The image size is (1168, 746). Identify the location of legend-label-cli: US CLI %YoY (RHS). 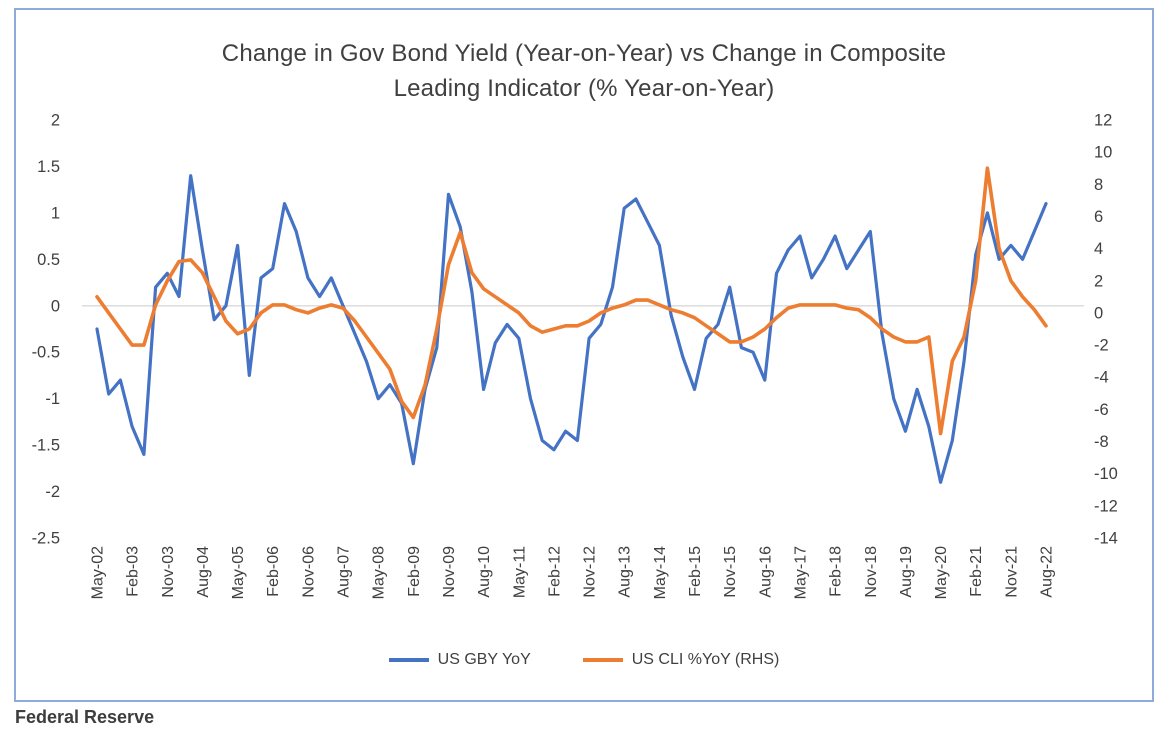
(705, 659).